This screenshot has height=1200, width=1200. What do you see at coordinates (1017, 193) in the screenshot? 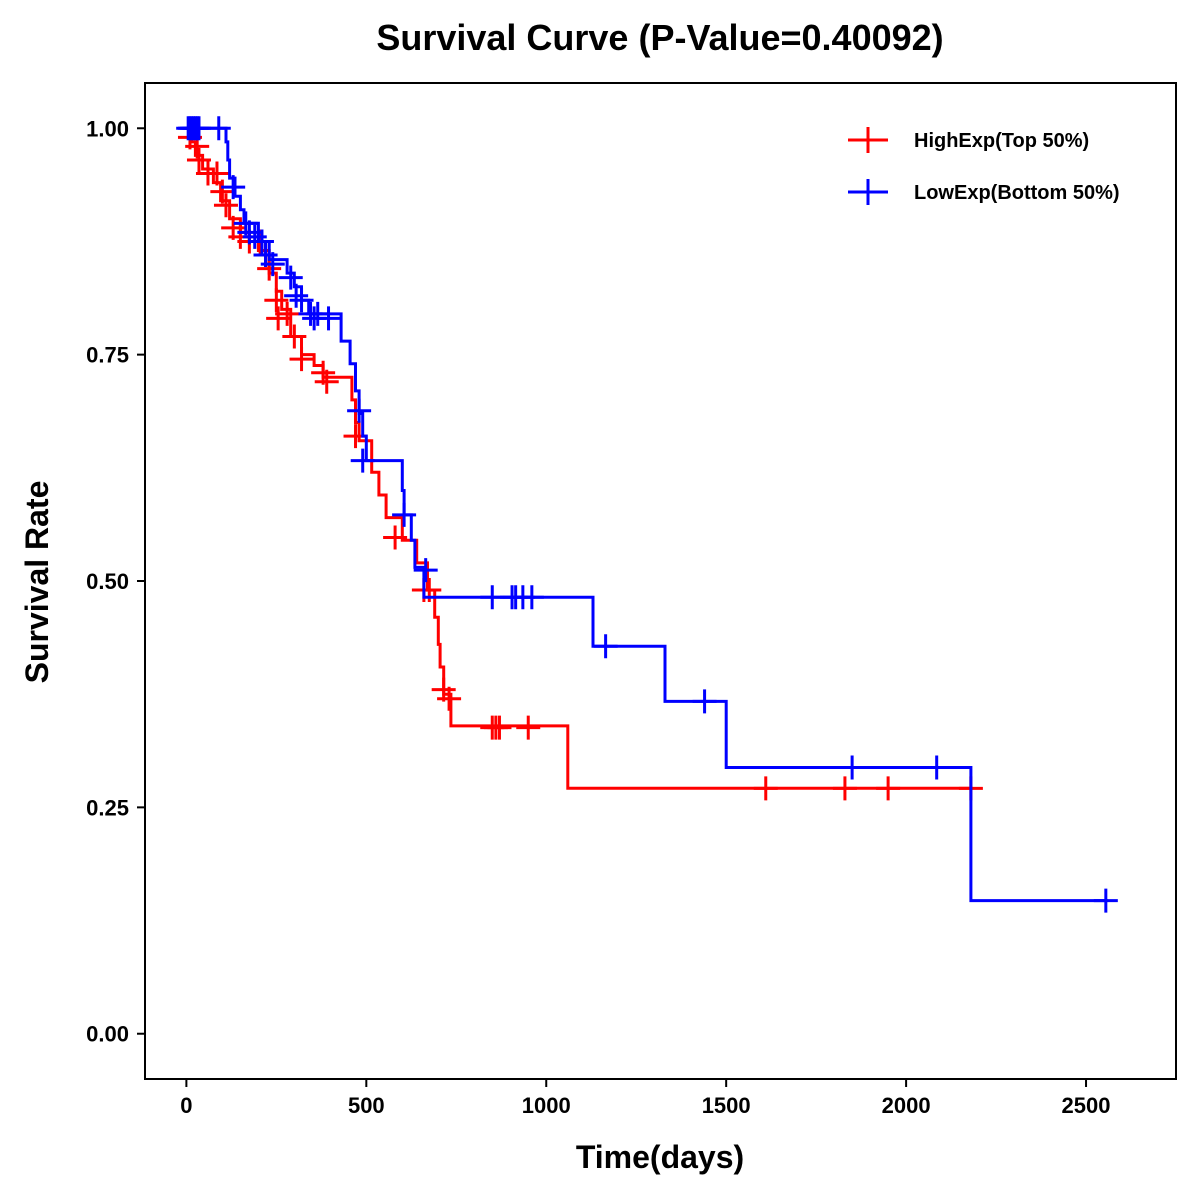
I see `legend-label-low-exp: LowExp(Bottom 50%)` at bounding box center [1017, 193].